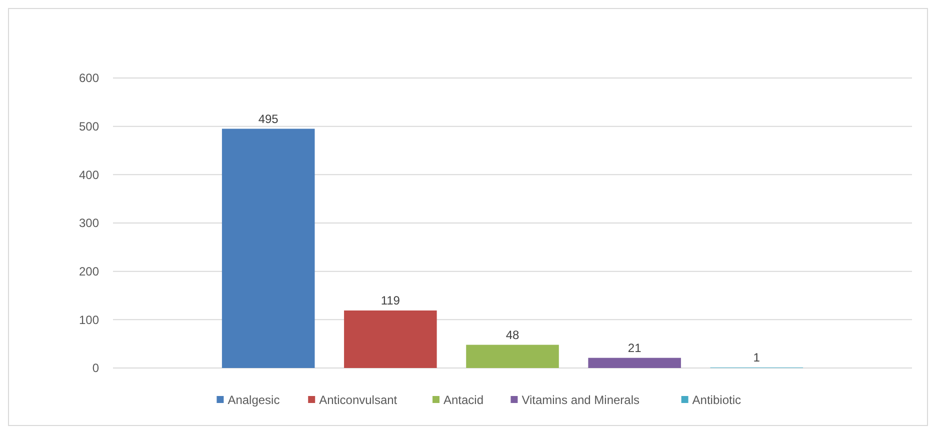 The image size is (936, 434). Describe the element at coordinates (635, 347) in the screenshot. I see `data-label: 21` at that location.